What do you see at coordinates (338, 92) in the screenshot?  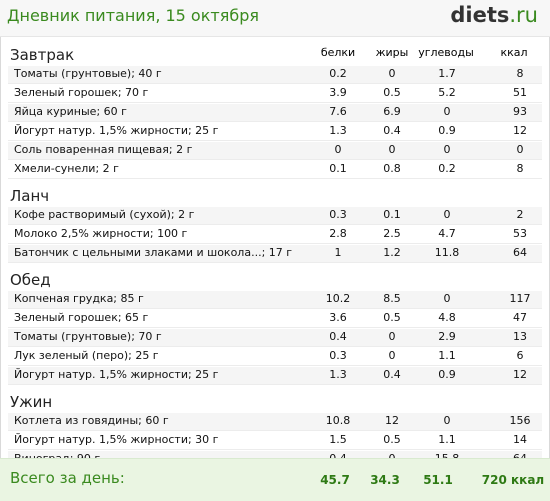 I see `protein-value: 3.9` at bounding box center [338, 92].